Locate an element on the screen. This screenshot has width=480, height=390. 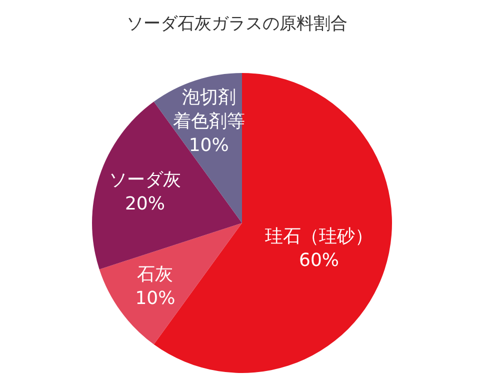
slice-label: 珪石（珪砂） is located at coordinates (319, 236).